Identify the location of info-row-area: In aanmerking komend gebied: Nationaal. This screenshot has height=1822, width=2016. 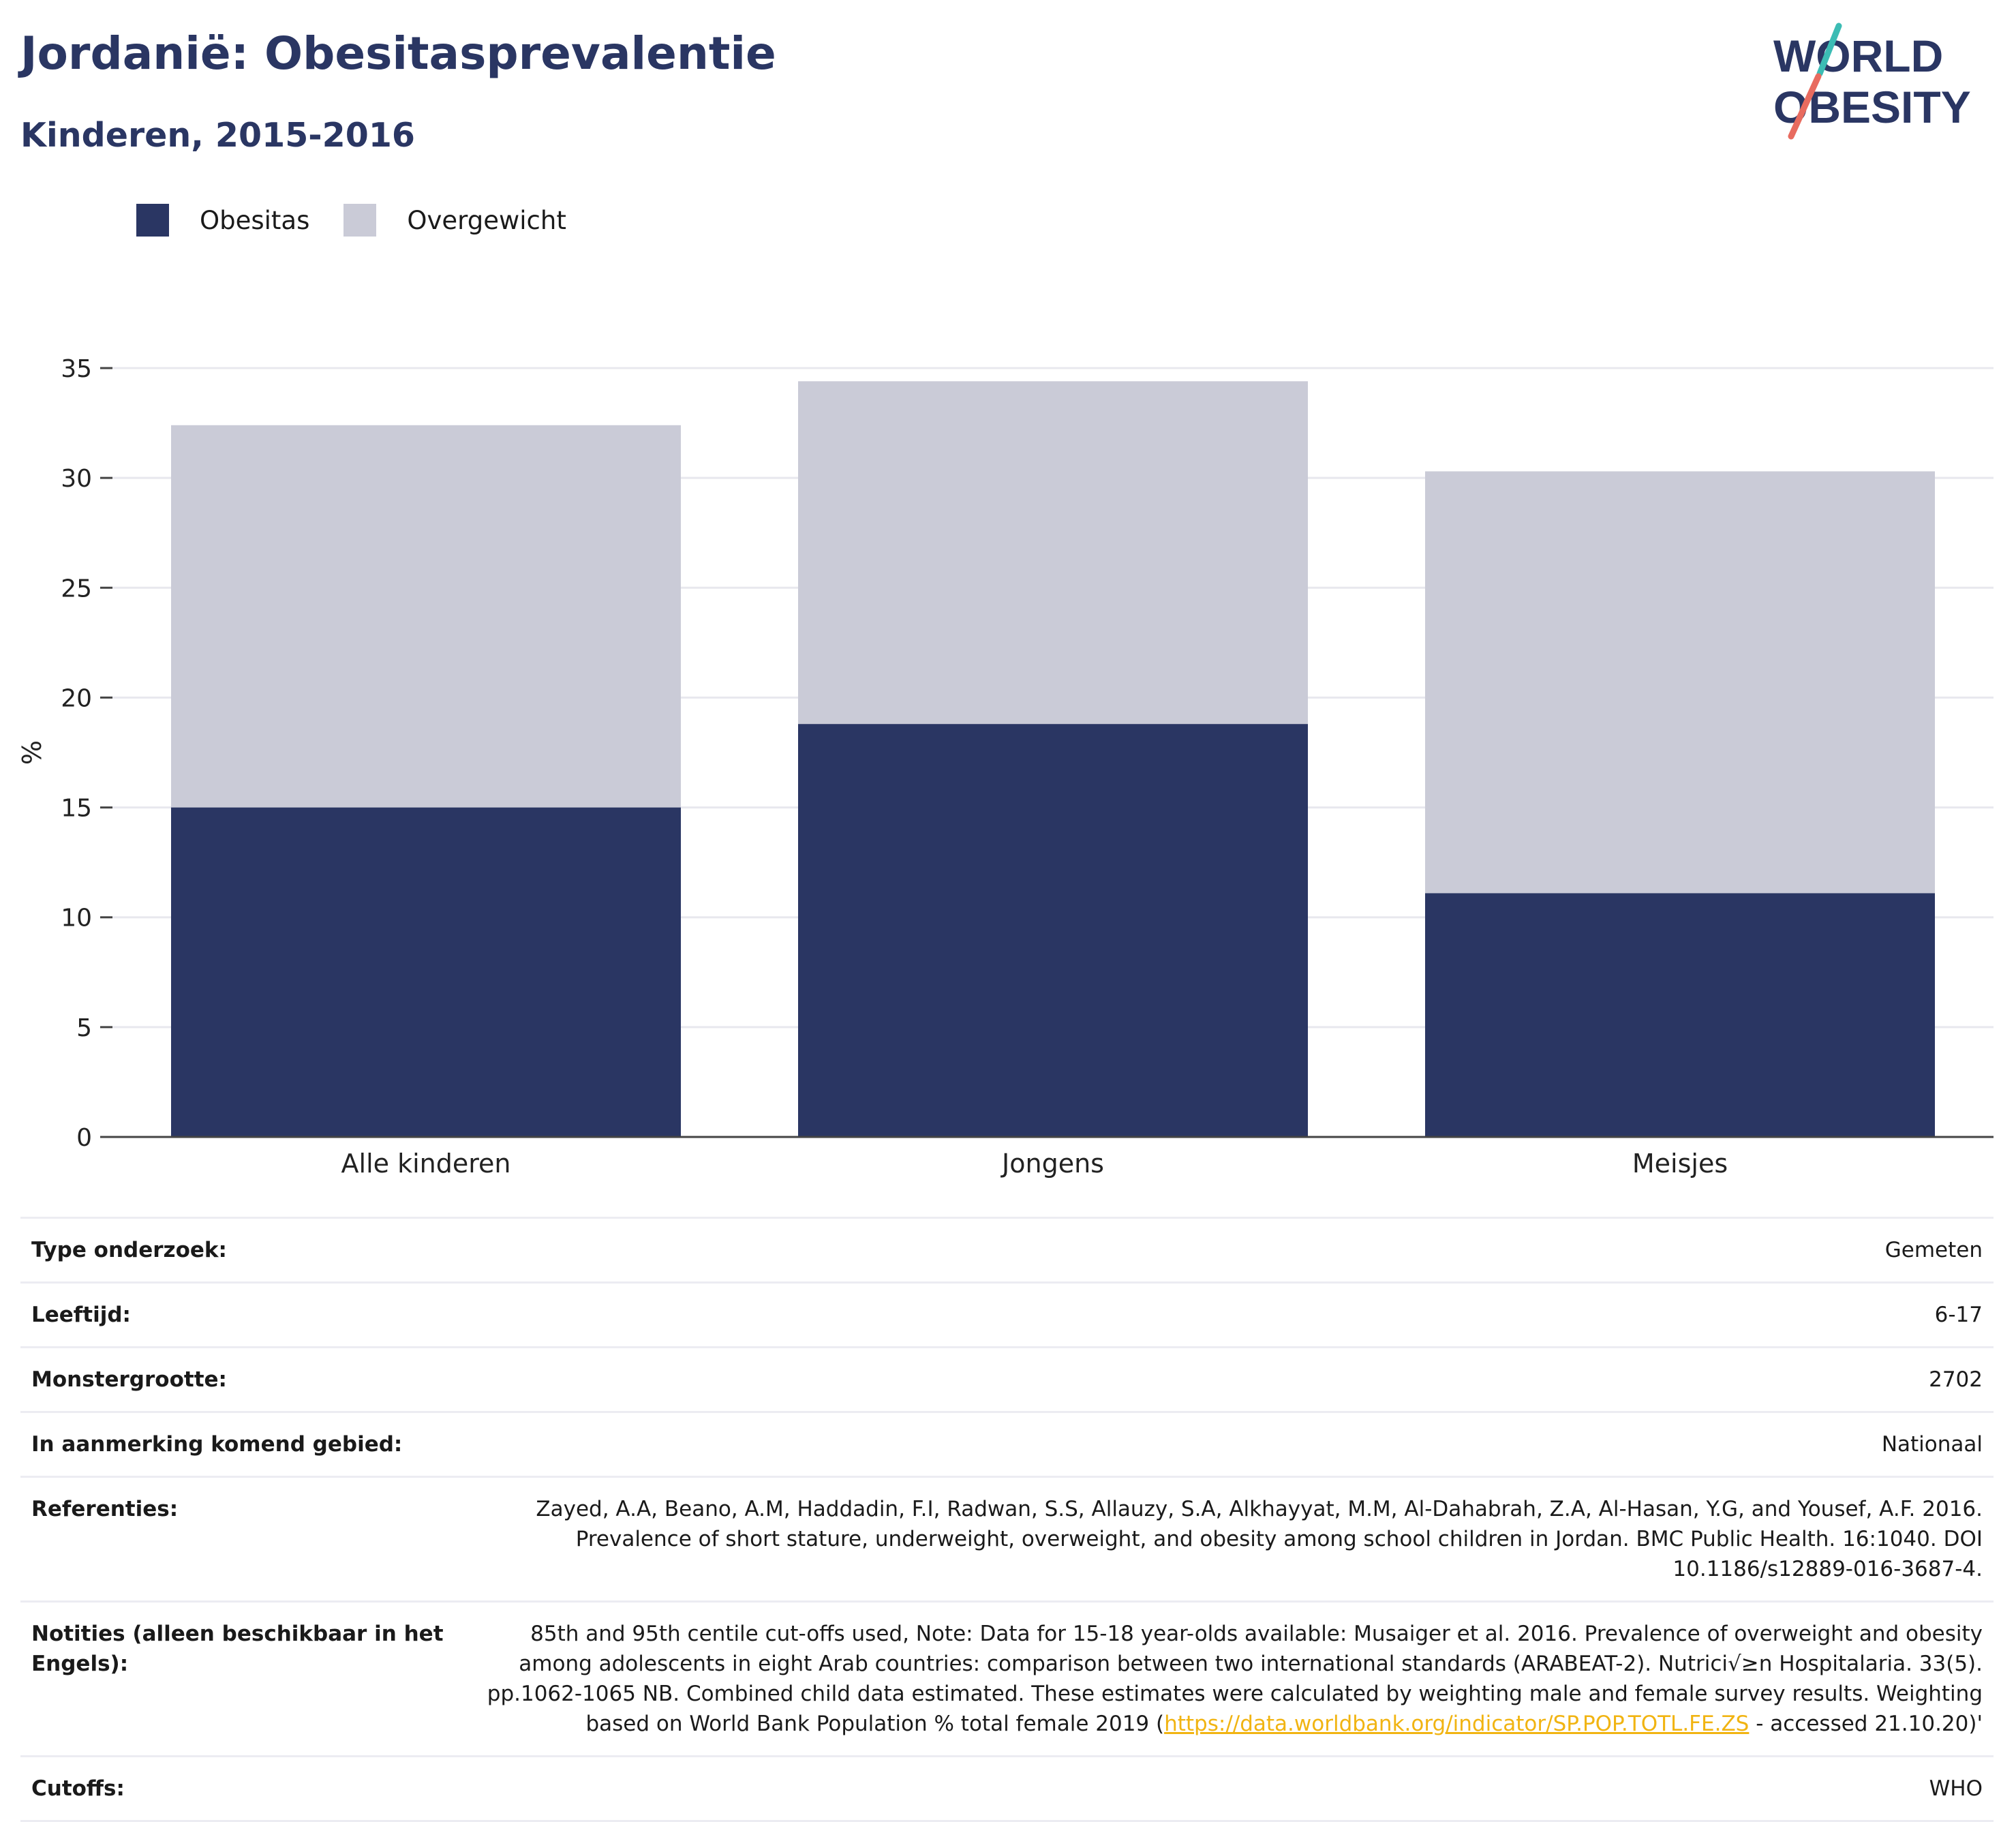
(1007, 1443).